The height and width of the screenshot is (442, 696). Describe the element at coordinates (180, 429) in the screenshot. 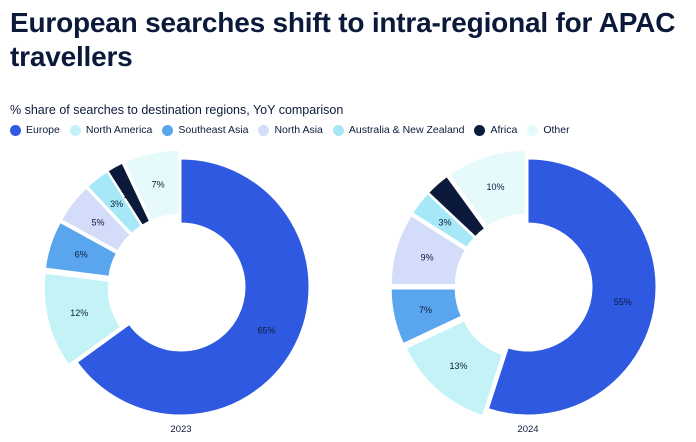

I see `year-label: 2023` at that location.